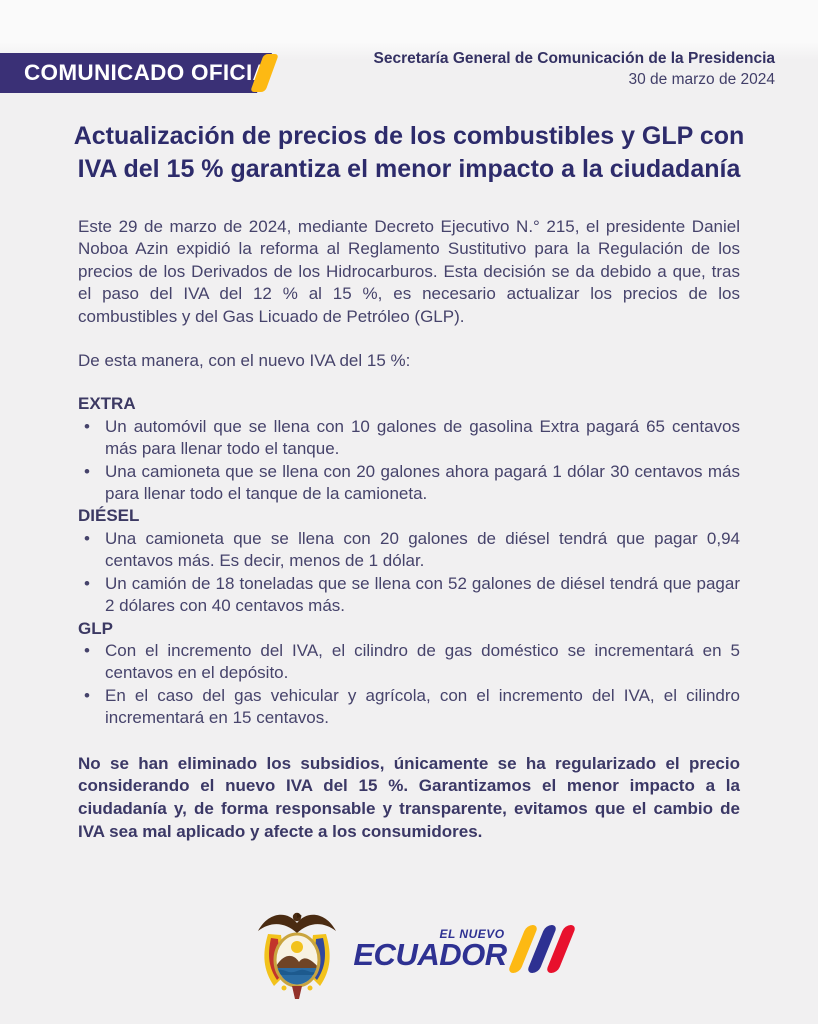 Image resolution: width=818 pixels, height=1024 pixels. What do you see at coordinates (702, 79) in the screenshot?
I see `header-date: 30 de marzo de 2024` at bounding box center [702, 79].